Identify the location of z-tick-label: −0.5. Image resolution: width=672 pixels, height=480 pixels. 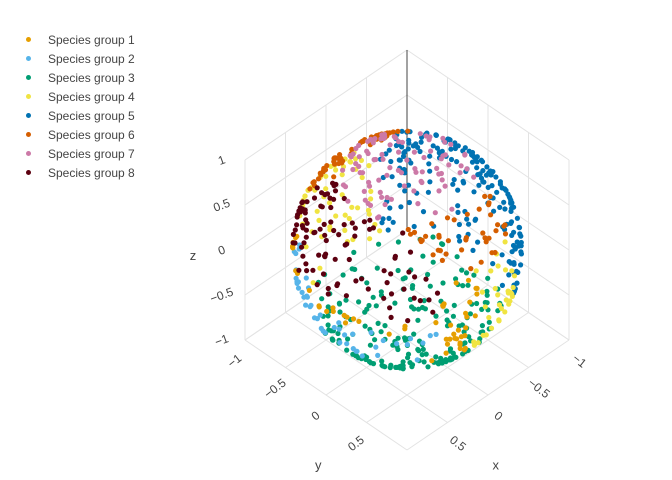
(221, 295).